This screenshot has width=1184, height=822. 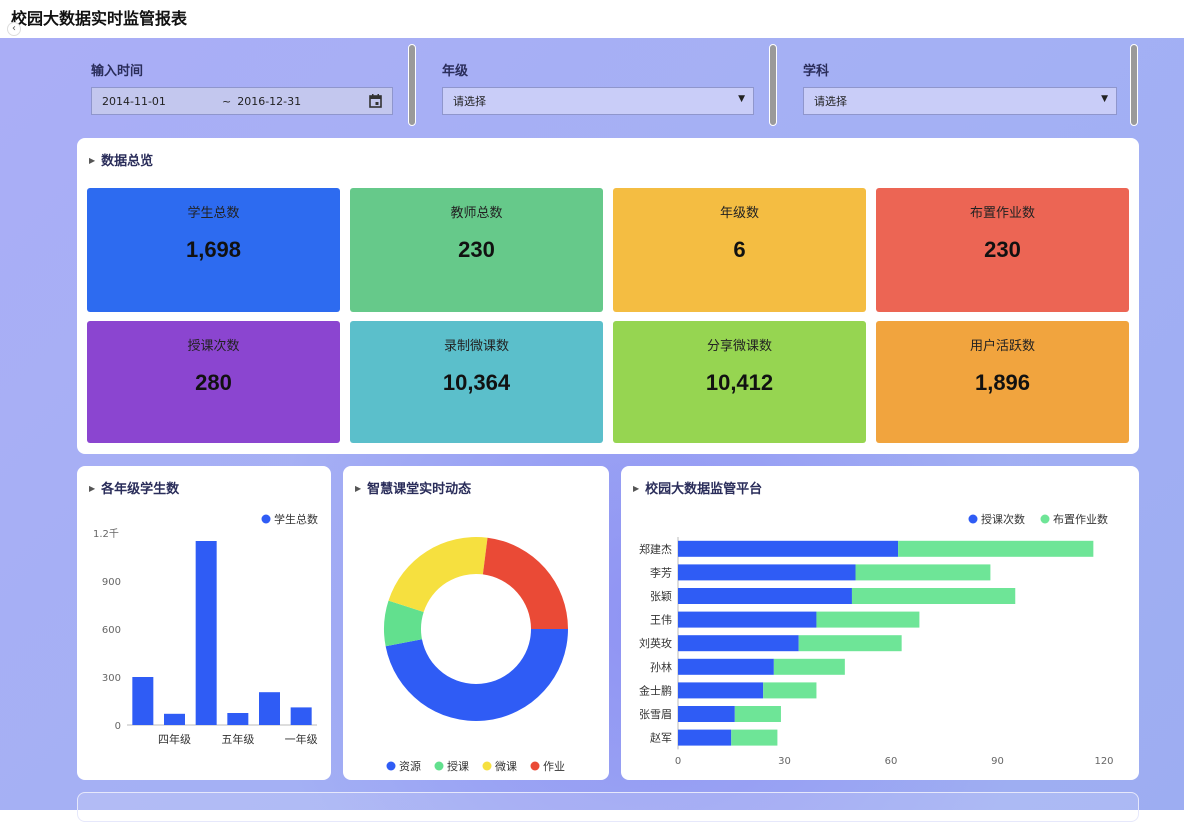 What do you see at coordinates (1002, 250) in the screenshot?
I see `stat-tile: 布置作业数 230` at bounding box center [1002, 250].